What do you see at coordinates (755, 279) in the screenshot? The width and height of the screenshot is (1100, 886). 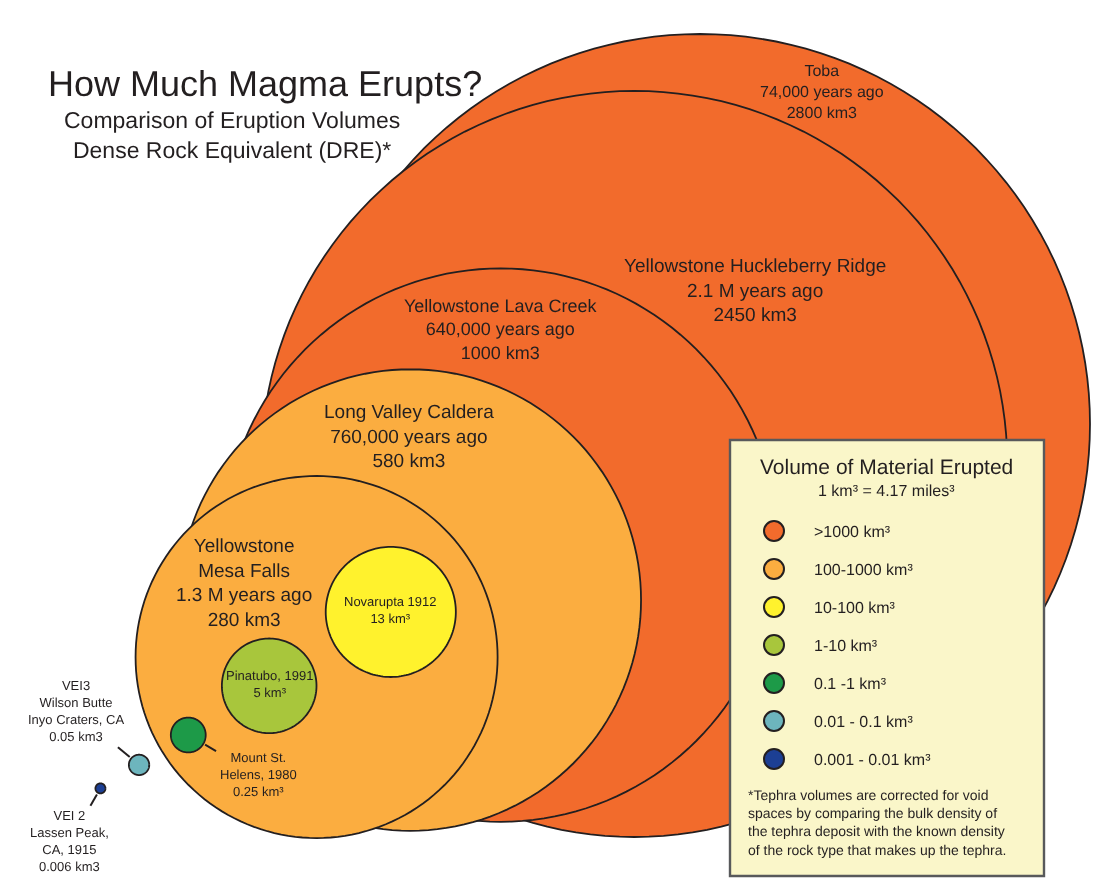 I see `category-label: Yellowstone Huckleberry Ridge 2.1 M years ago` at bounding box center [755, 279].